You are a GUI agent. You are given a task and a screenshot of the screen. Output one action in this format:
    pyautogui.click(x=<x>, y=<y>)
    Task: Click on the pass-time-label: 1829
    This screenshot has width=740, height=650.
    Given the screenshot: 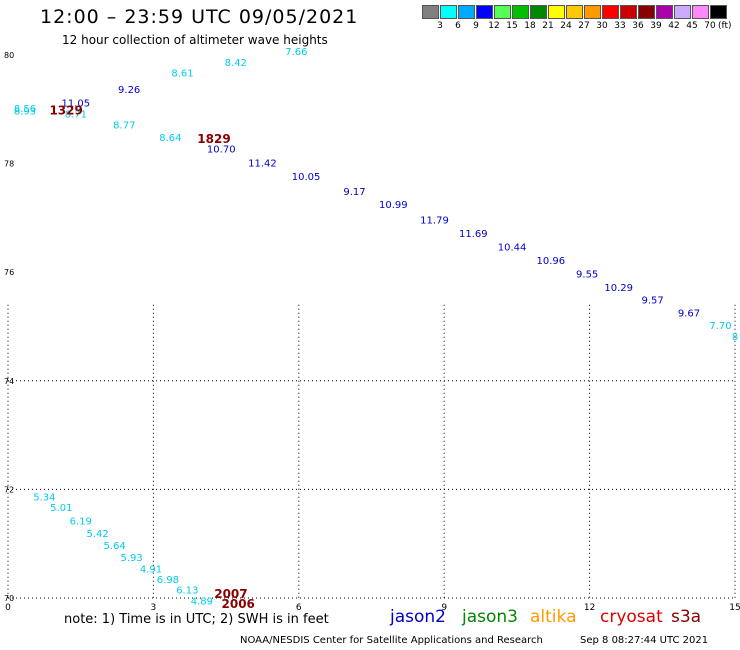 What is the action you would take?
    pyautogui.click(x=213, y=139)
    